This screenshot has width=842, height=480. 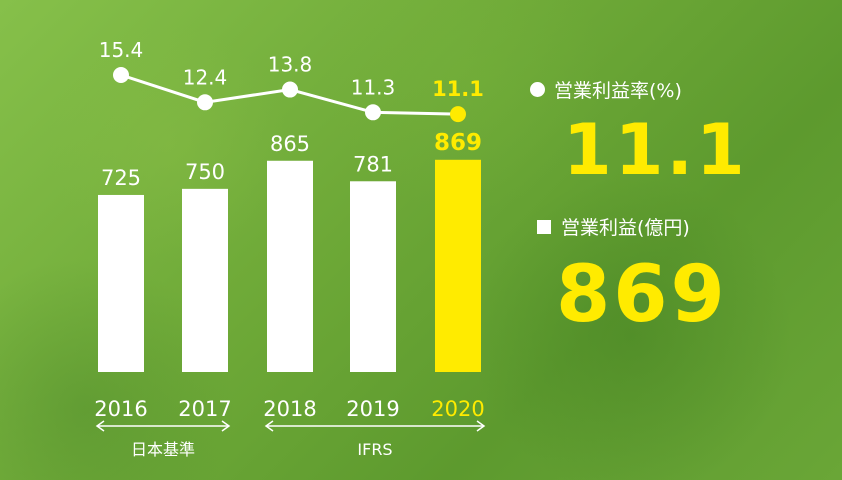 I want to click on x-tick-label: 2016, so click(x=120, y=409).